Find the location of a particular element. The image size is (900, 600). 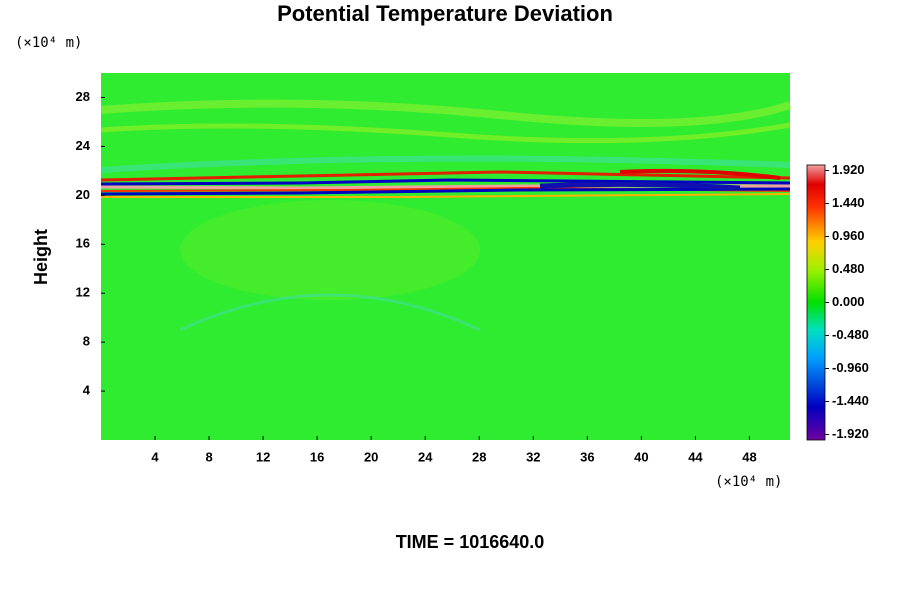

x-tick-label: 12 is located at coordinates (263, 456).